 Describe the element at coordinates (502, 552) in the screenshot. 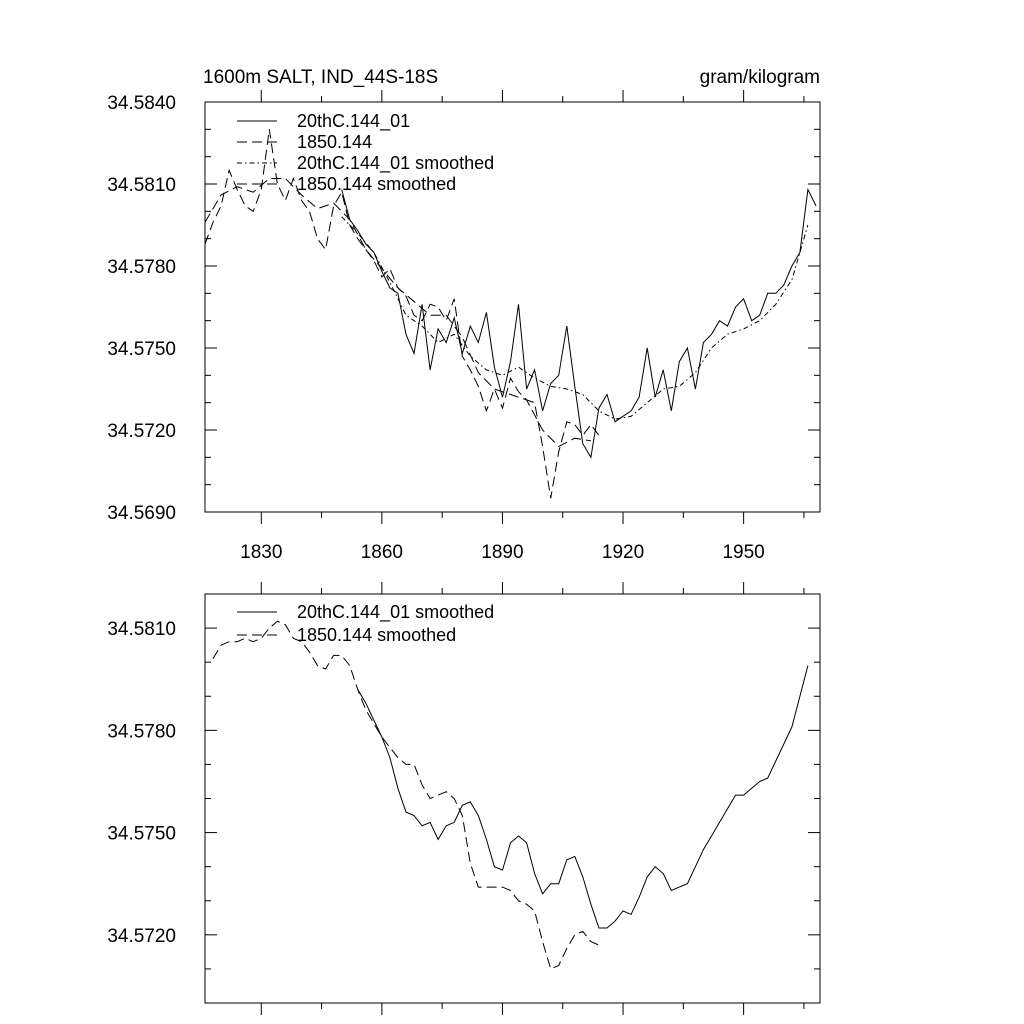

I see `x-tick-label: 1890` at that location.